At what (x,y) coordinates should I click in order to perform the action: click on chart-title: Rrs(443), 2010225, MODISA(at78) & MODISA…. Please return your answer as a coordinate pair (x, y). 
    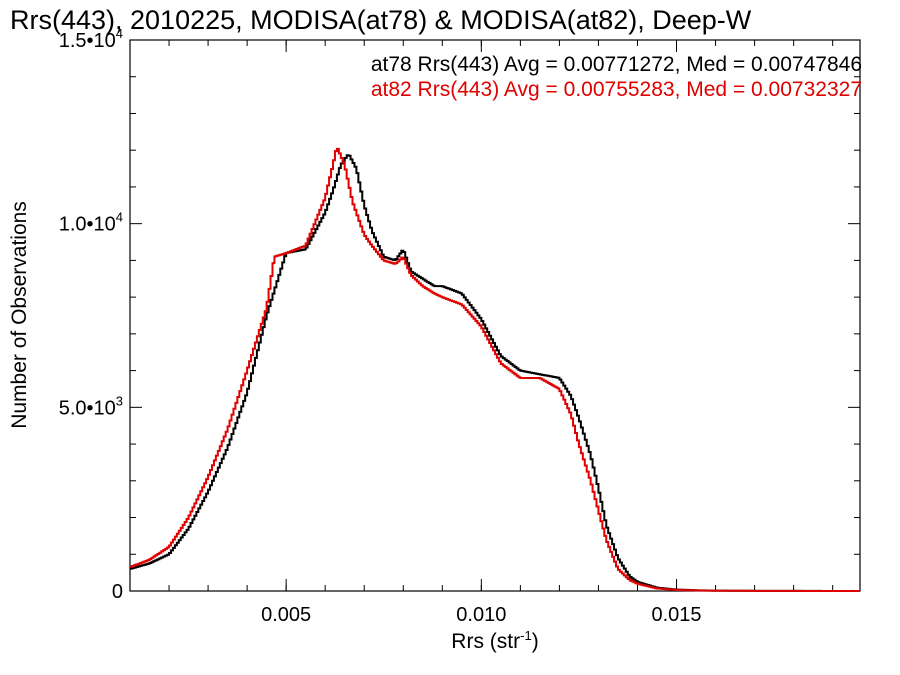
    Looking at the image, I should click on (381, 20).